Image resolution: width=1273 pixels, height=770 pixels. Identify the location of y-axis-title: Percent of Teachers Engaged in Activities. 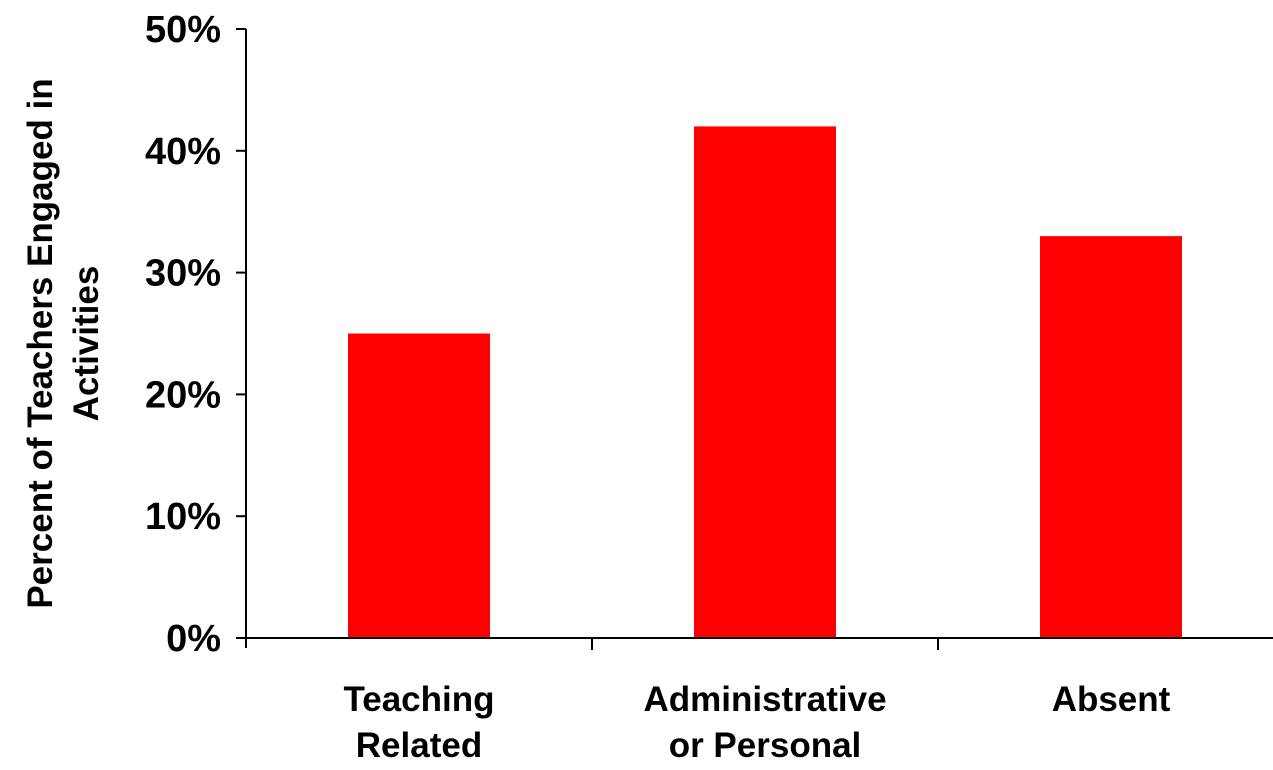
(63, 343).